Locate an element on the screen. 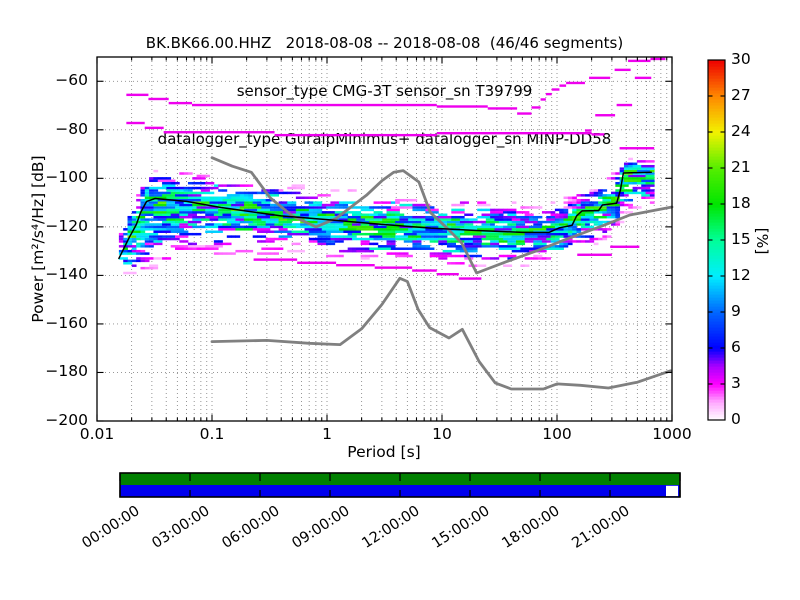 The height and width of the screenshot is (600, 800). colorbar-tick-label: 15 is located at coordinates (741, 239).